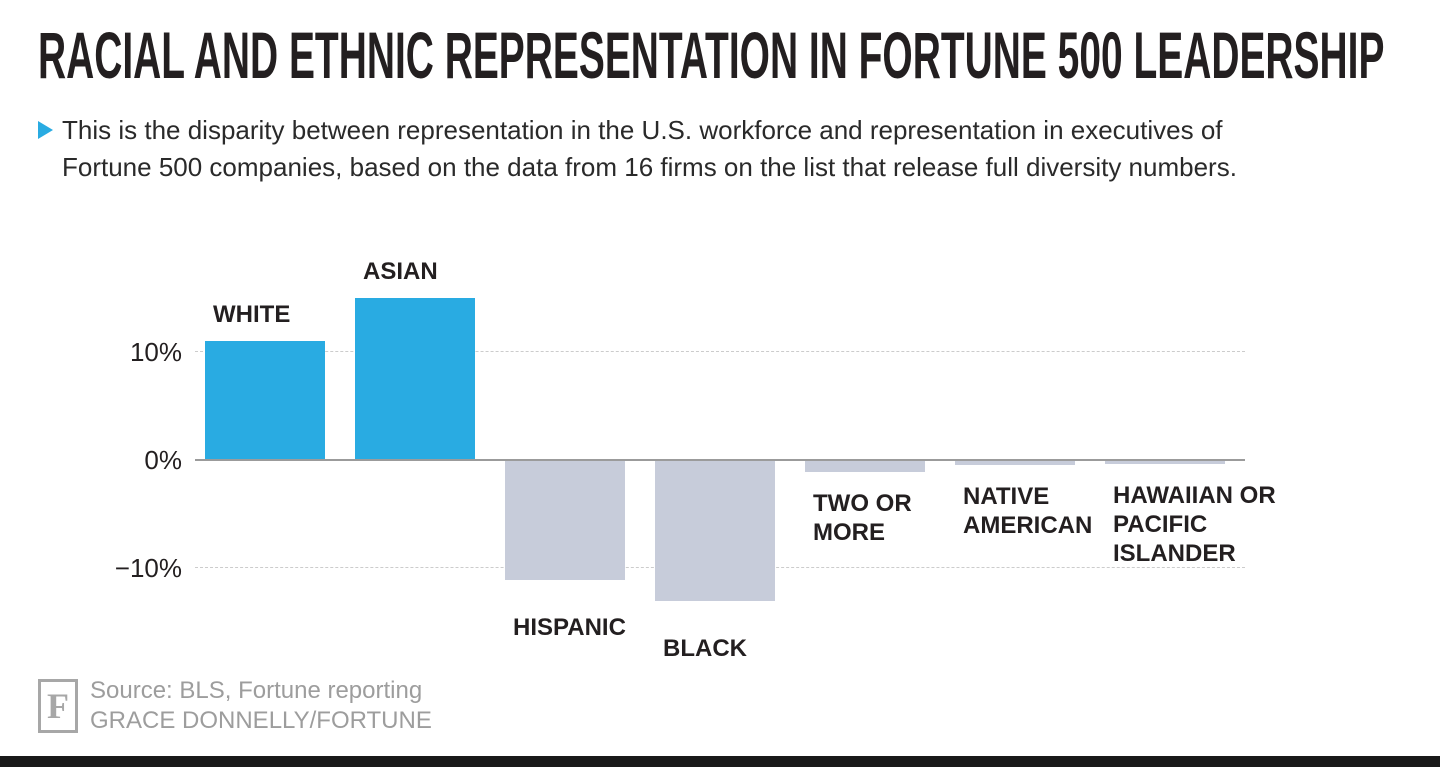 This screenshot has width=1440, height=767. I want to click on bar-label-white: WHITE, so click(252, 315).